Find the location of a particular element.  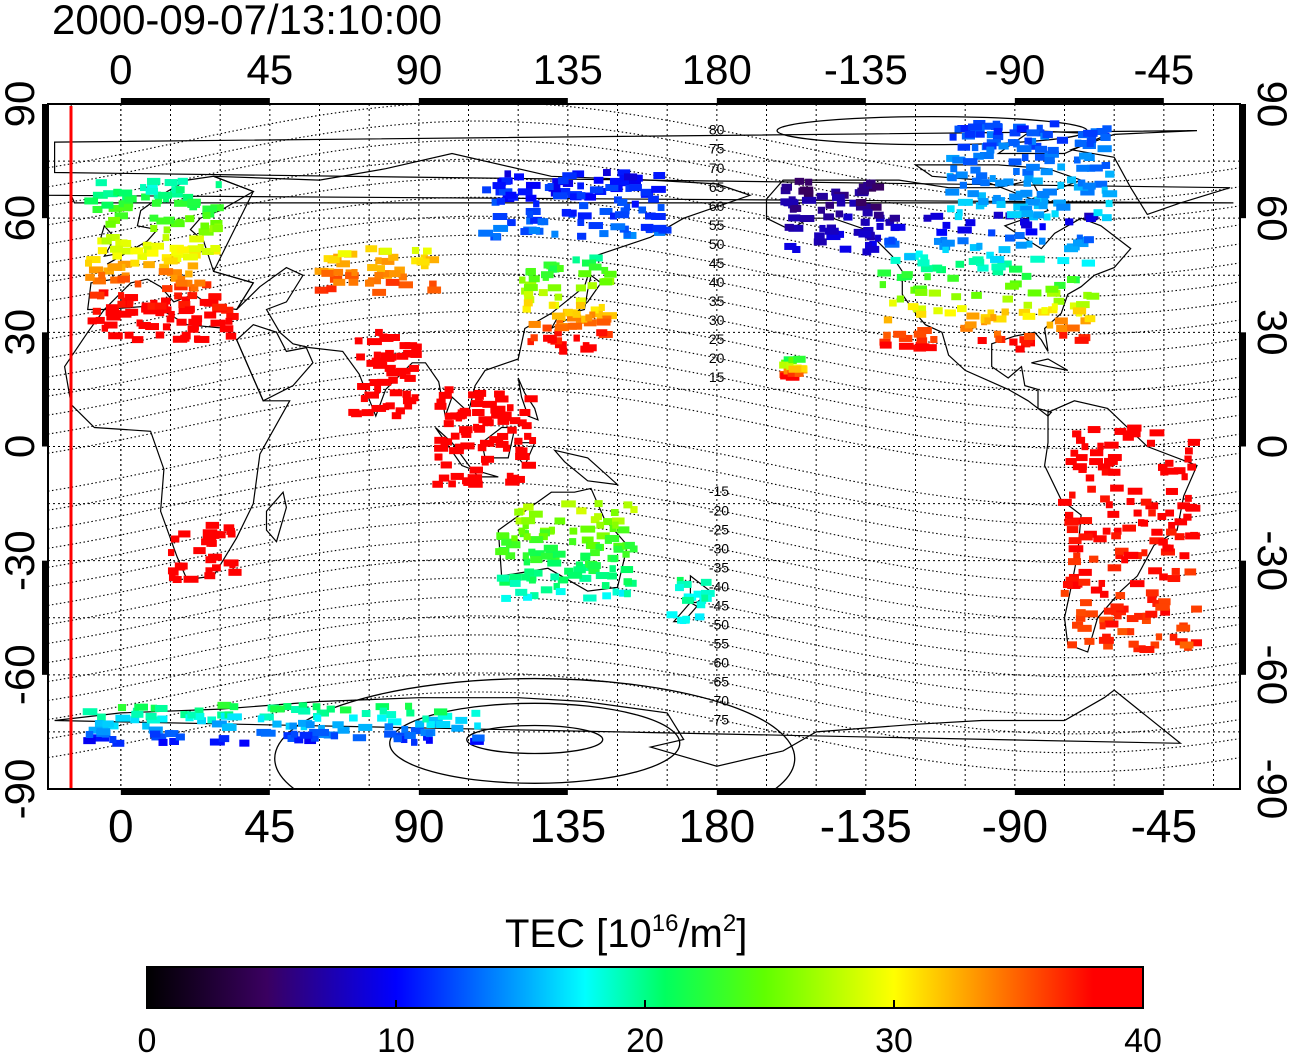

magnetic-lat-label: 30 is located at coordinates (717, 320).